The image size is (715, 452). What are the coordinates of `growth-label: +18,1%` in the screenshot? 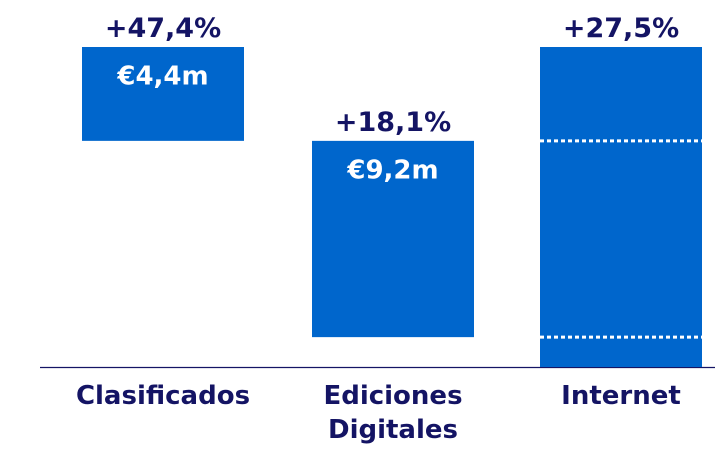 It's located at (393, 122).